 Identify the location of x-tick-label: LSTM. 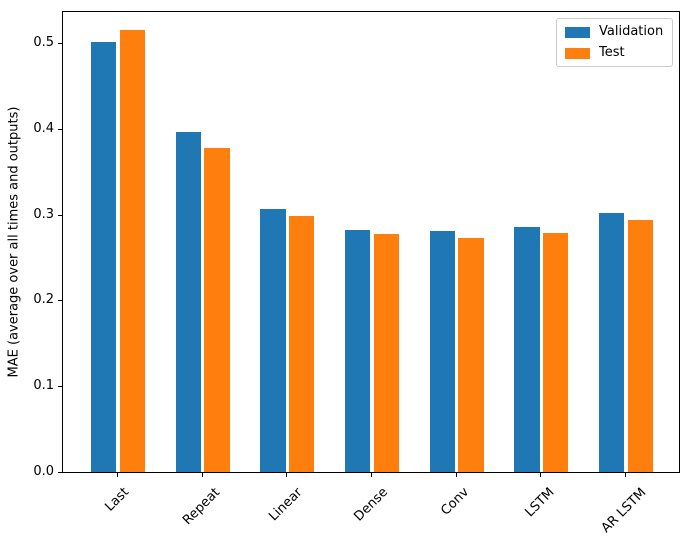
(540, 503).